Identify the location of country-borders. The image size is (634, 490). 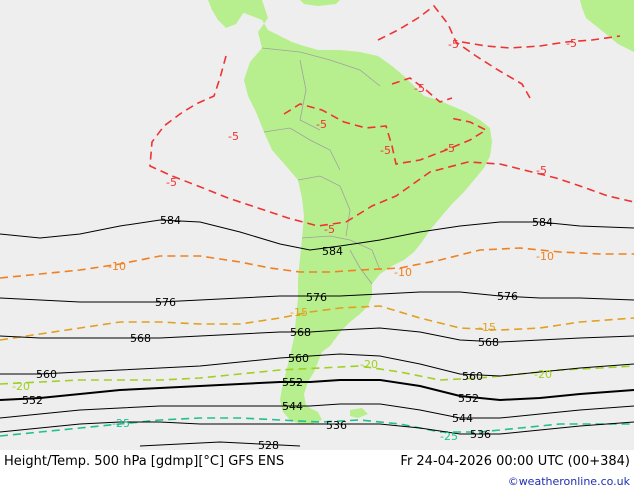
(321, 166).